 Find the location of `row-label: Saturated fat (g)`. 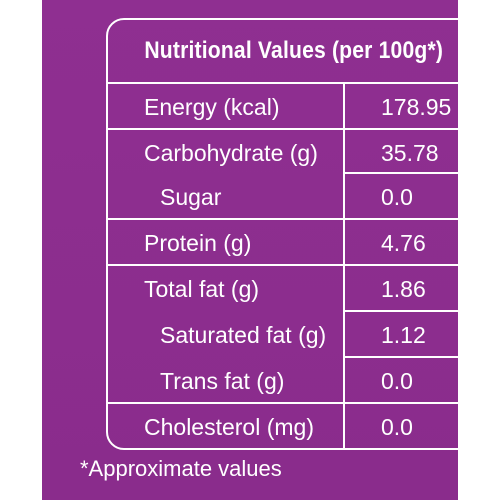

row-label: Saturated fat (g) is located at coordinates (243, 335).